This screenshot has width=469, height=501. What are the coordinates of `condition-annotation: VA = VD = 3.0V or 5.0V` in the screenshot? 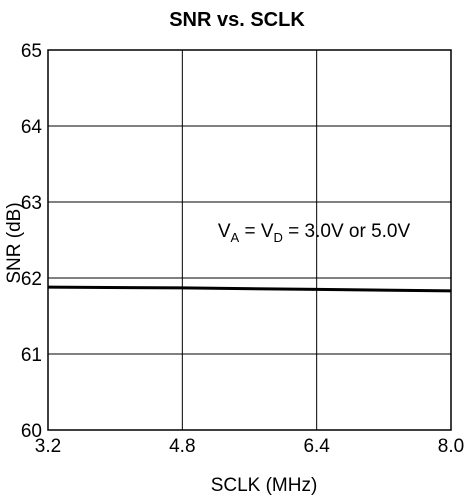 It's located at (314, 233).